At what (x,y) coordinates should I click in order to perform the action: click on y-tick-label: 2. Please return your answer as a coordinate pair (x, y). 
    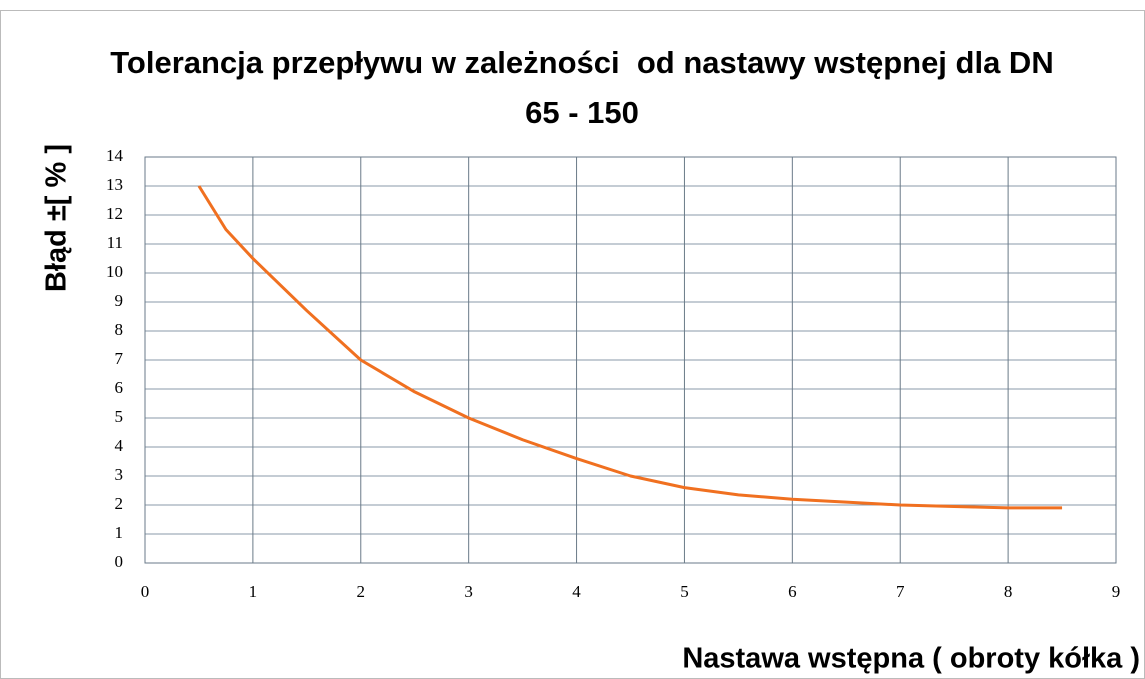
    Looking at the image, I should click on (119, 503).